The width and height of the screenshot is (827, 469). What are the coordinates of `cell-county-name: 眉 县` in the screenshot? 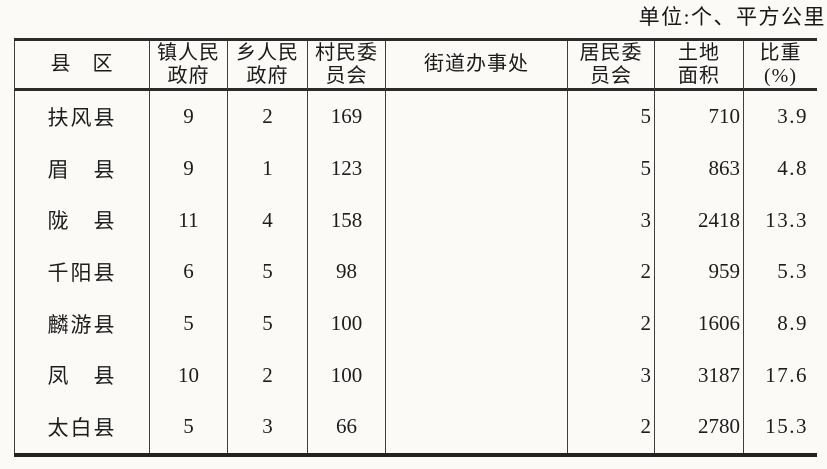 It's located at (82, 168).